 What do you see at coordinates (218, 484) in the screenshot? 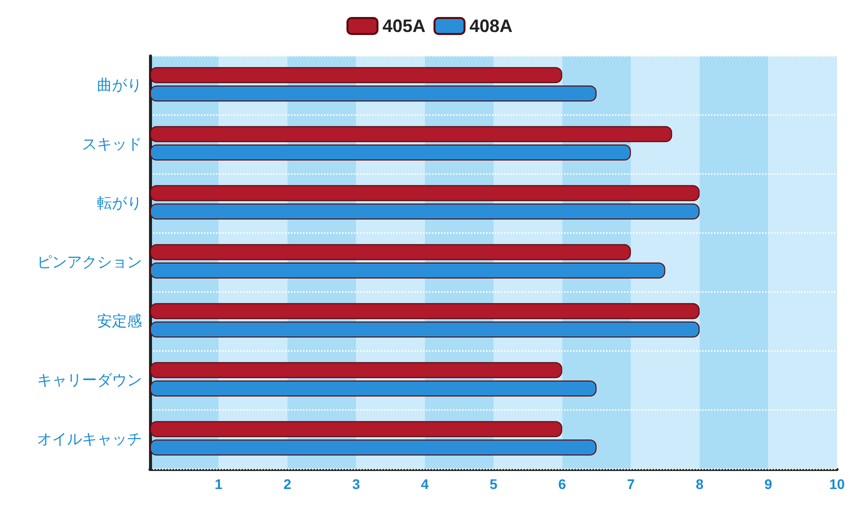
I see `x-tick-label: 1` at bounding box center [218, 484].